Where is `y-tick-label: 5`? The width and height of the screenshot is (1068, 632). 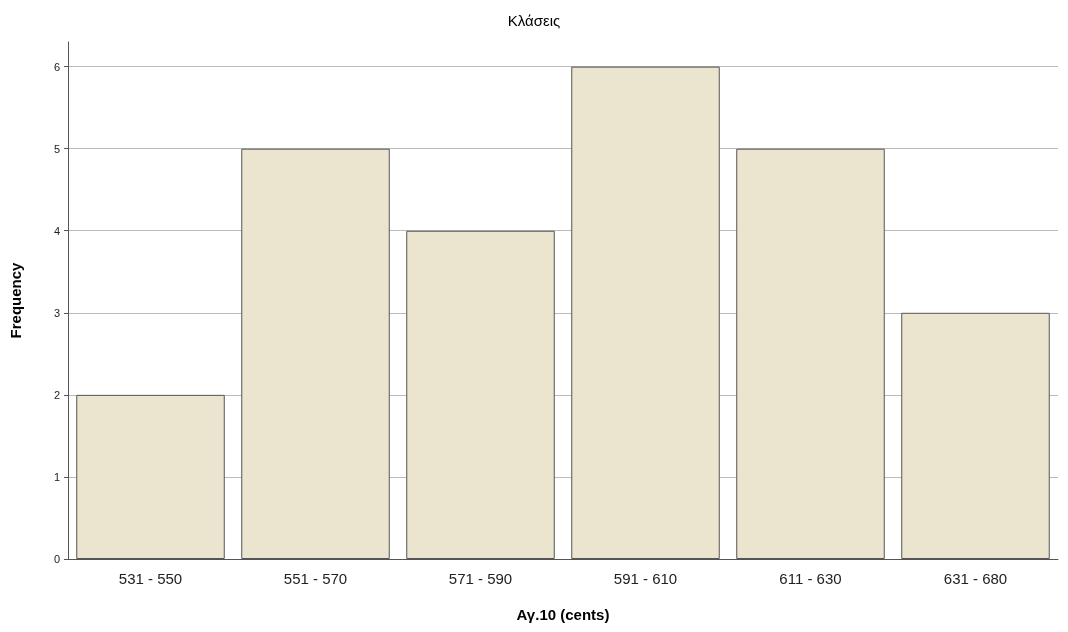
y-tick-label: 5 is located at coordinates (56, 148).